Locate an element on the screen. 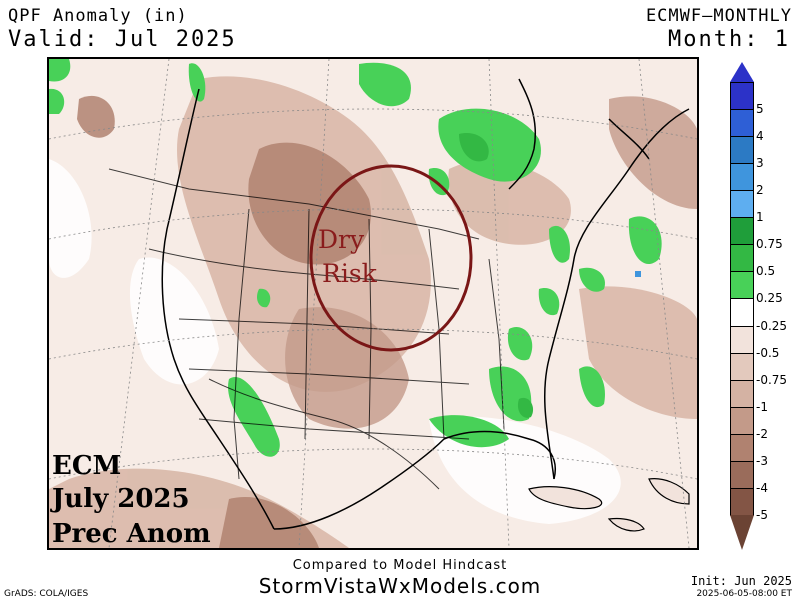 This screenshot has height=600, width=800. legend-top-arrow is located at coordinates (742, 72).